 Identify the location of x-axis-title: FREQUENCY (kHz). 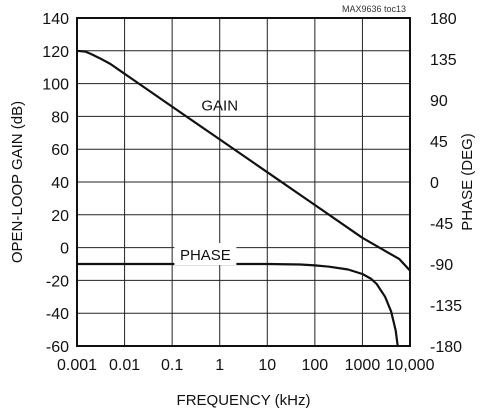
(244, 400).